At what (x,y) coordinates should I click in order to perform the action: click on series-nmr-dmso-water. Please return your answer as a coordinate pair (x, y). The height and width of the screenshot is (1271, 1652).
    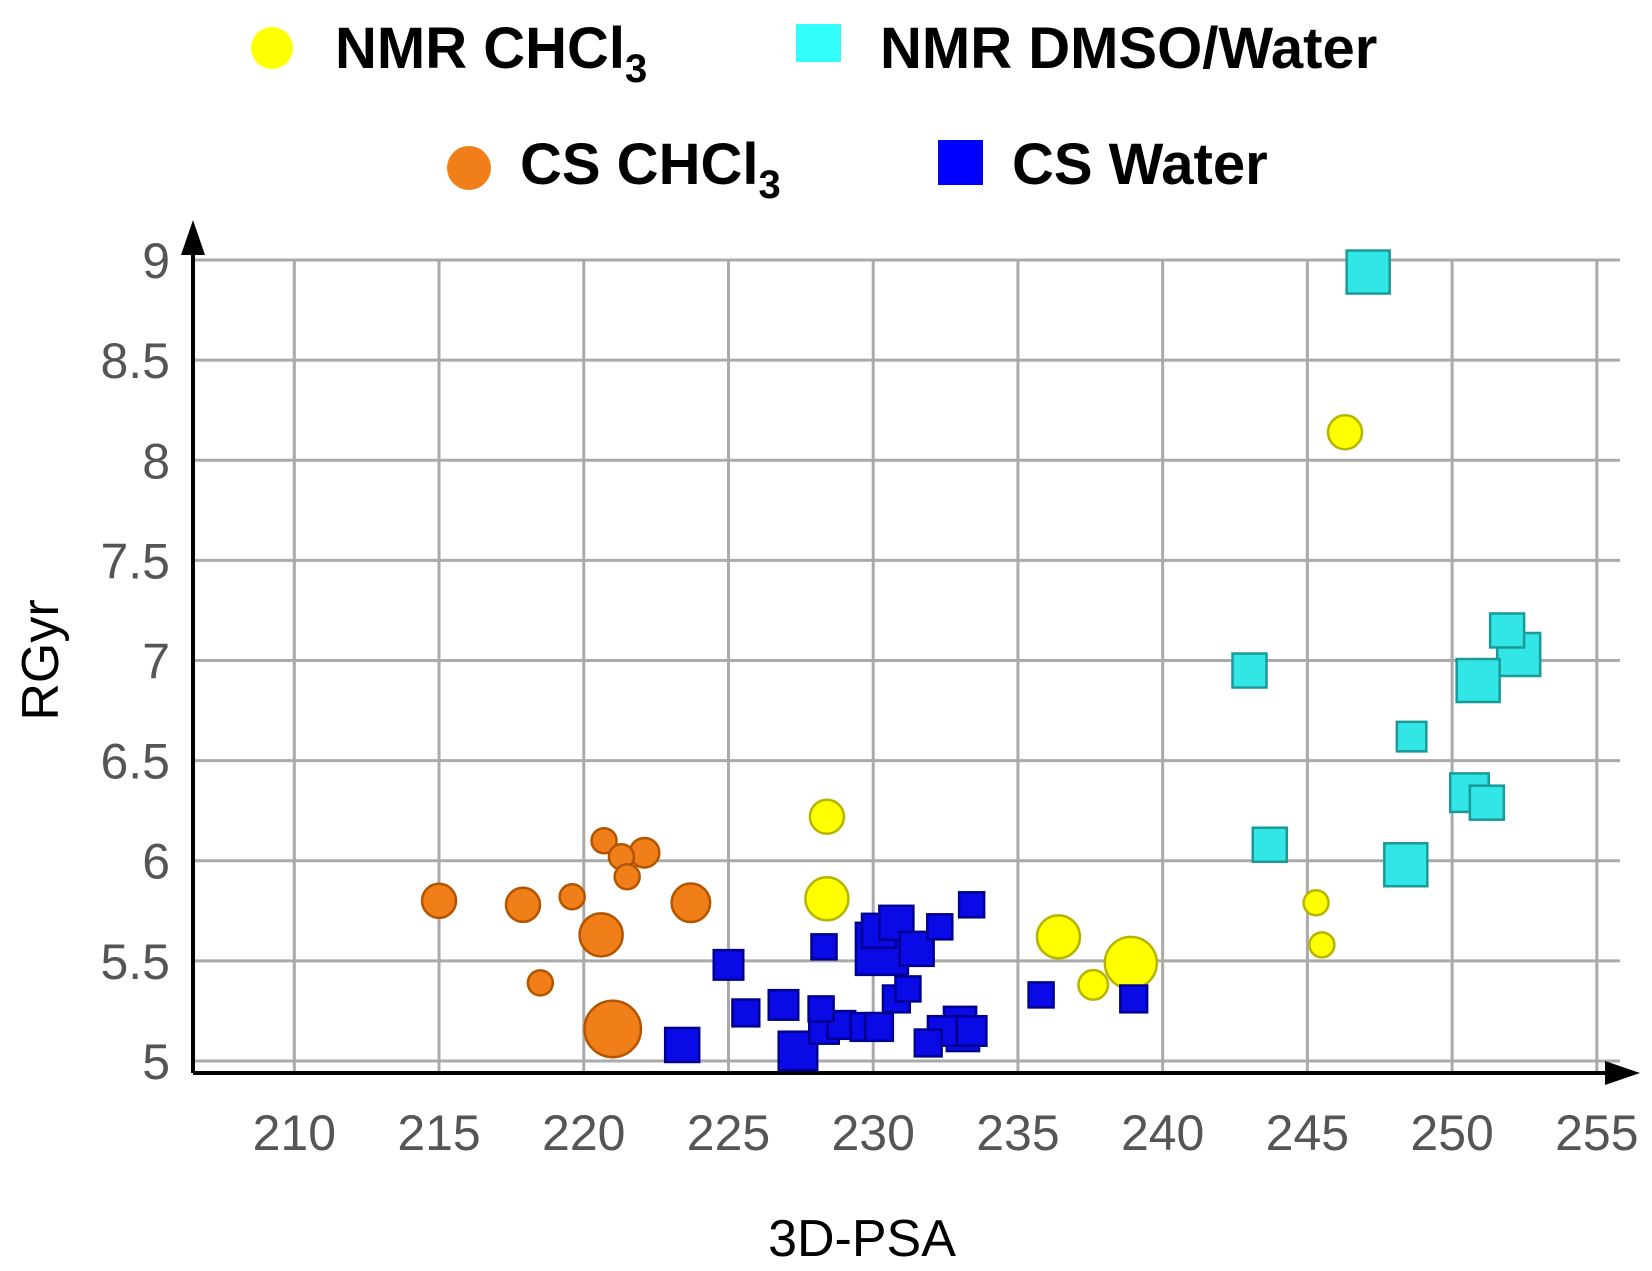
    Looking at the image, I should click on (1386, 568).